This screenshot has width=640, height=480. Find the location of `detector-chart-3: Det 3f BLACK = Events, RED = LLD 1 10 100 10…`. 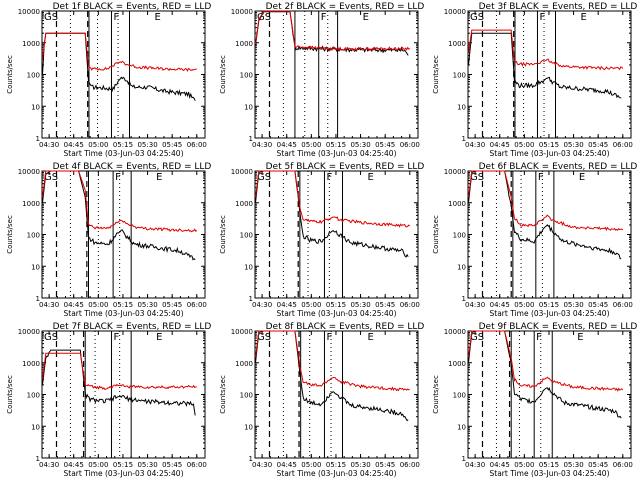

detector-chart-3: Det 3f BLACK = Events, RED = LLD 1 10 100 10… is located at coordinates (534, 80).